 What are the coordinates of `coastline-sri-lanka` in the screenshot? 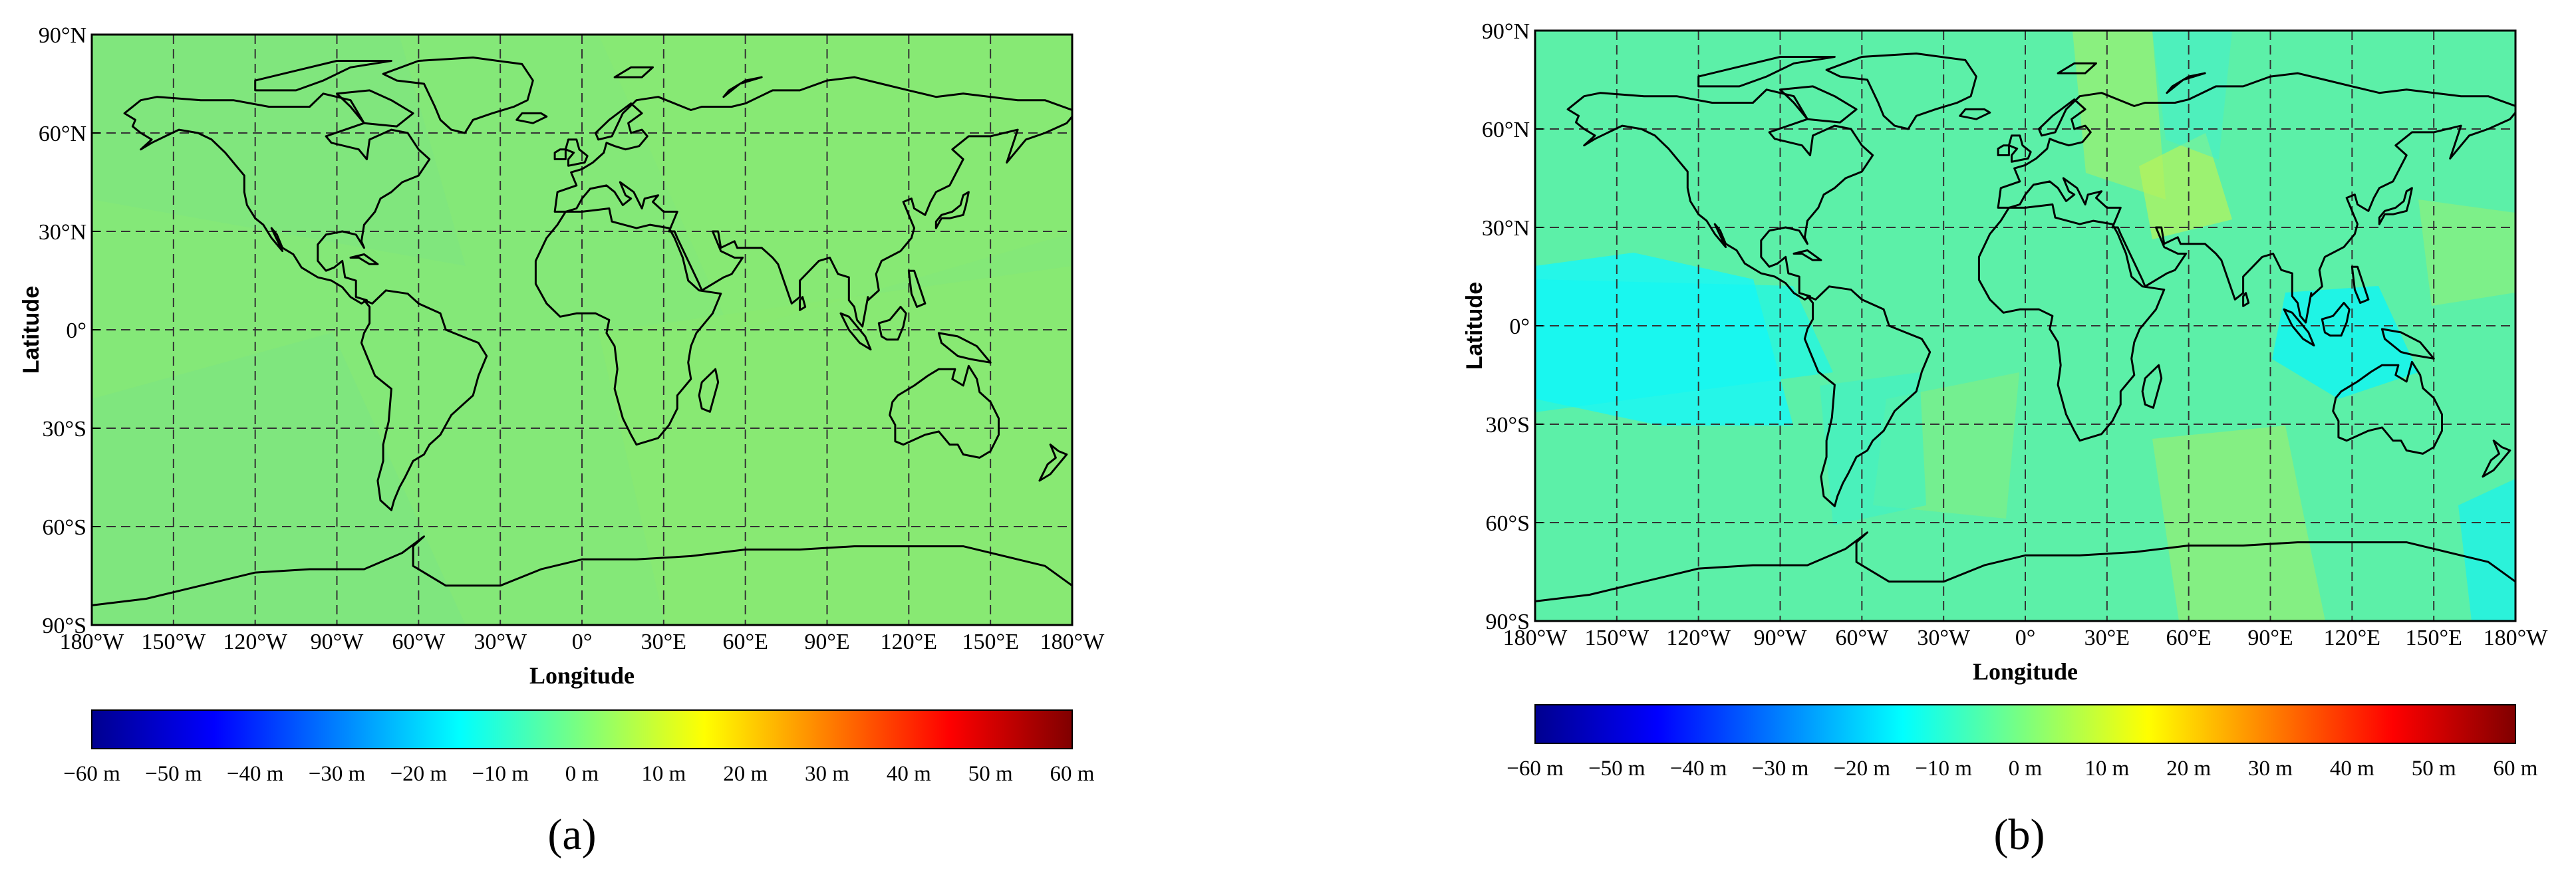 It's located at (2246, 299).